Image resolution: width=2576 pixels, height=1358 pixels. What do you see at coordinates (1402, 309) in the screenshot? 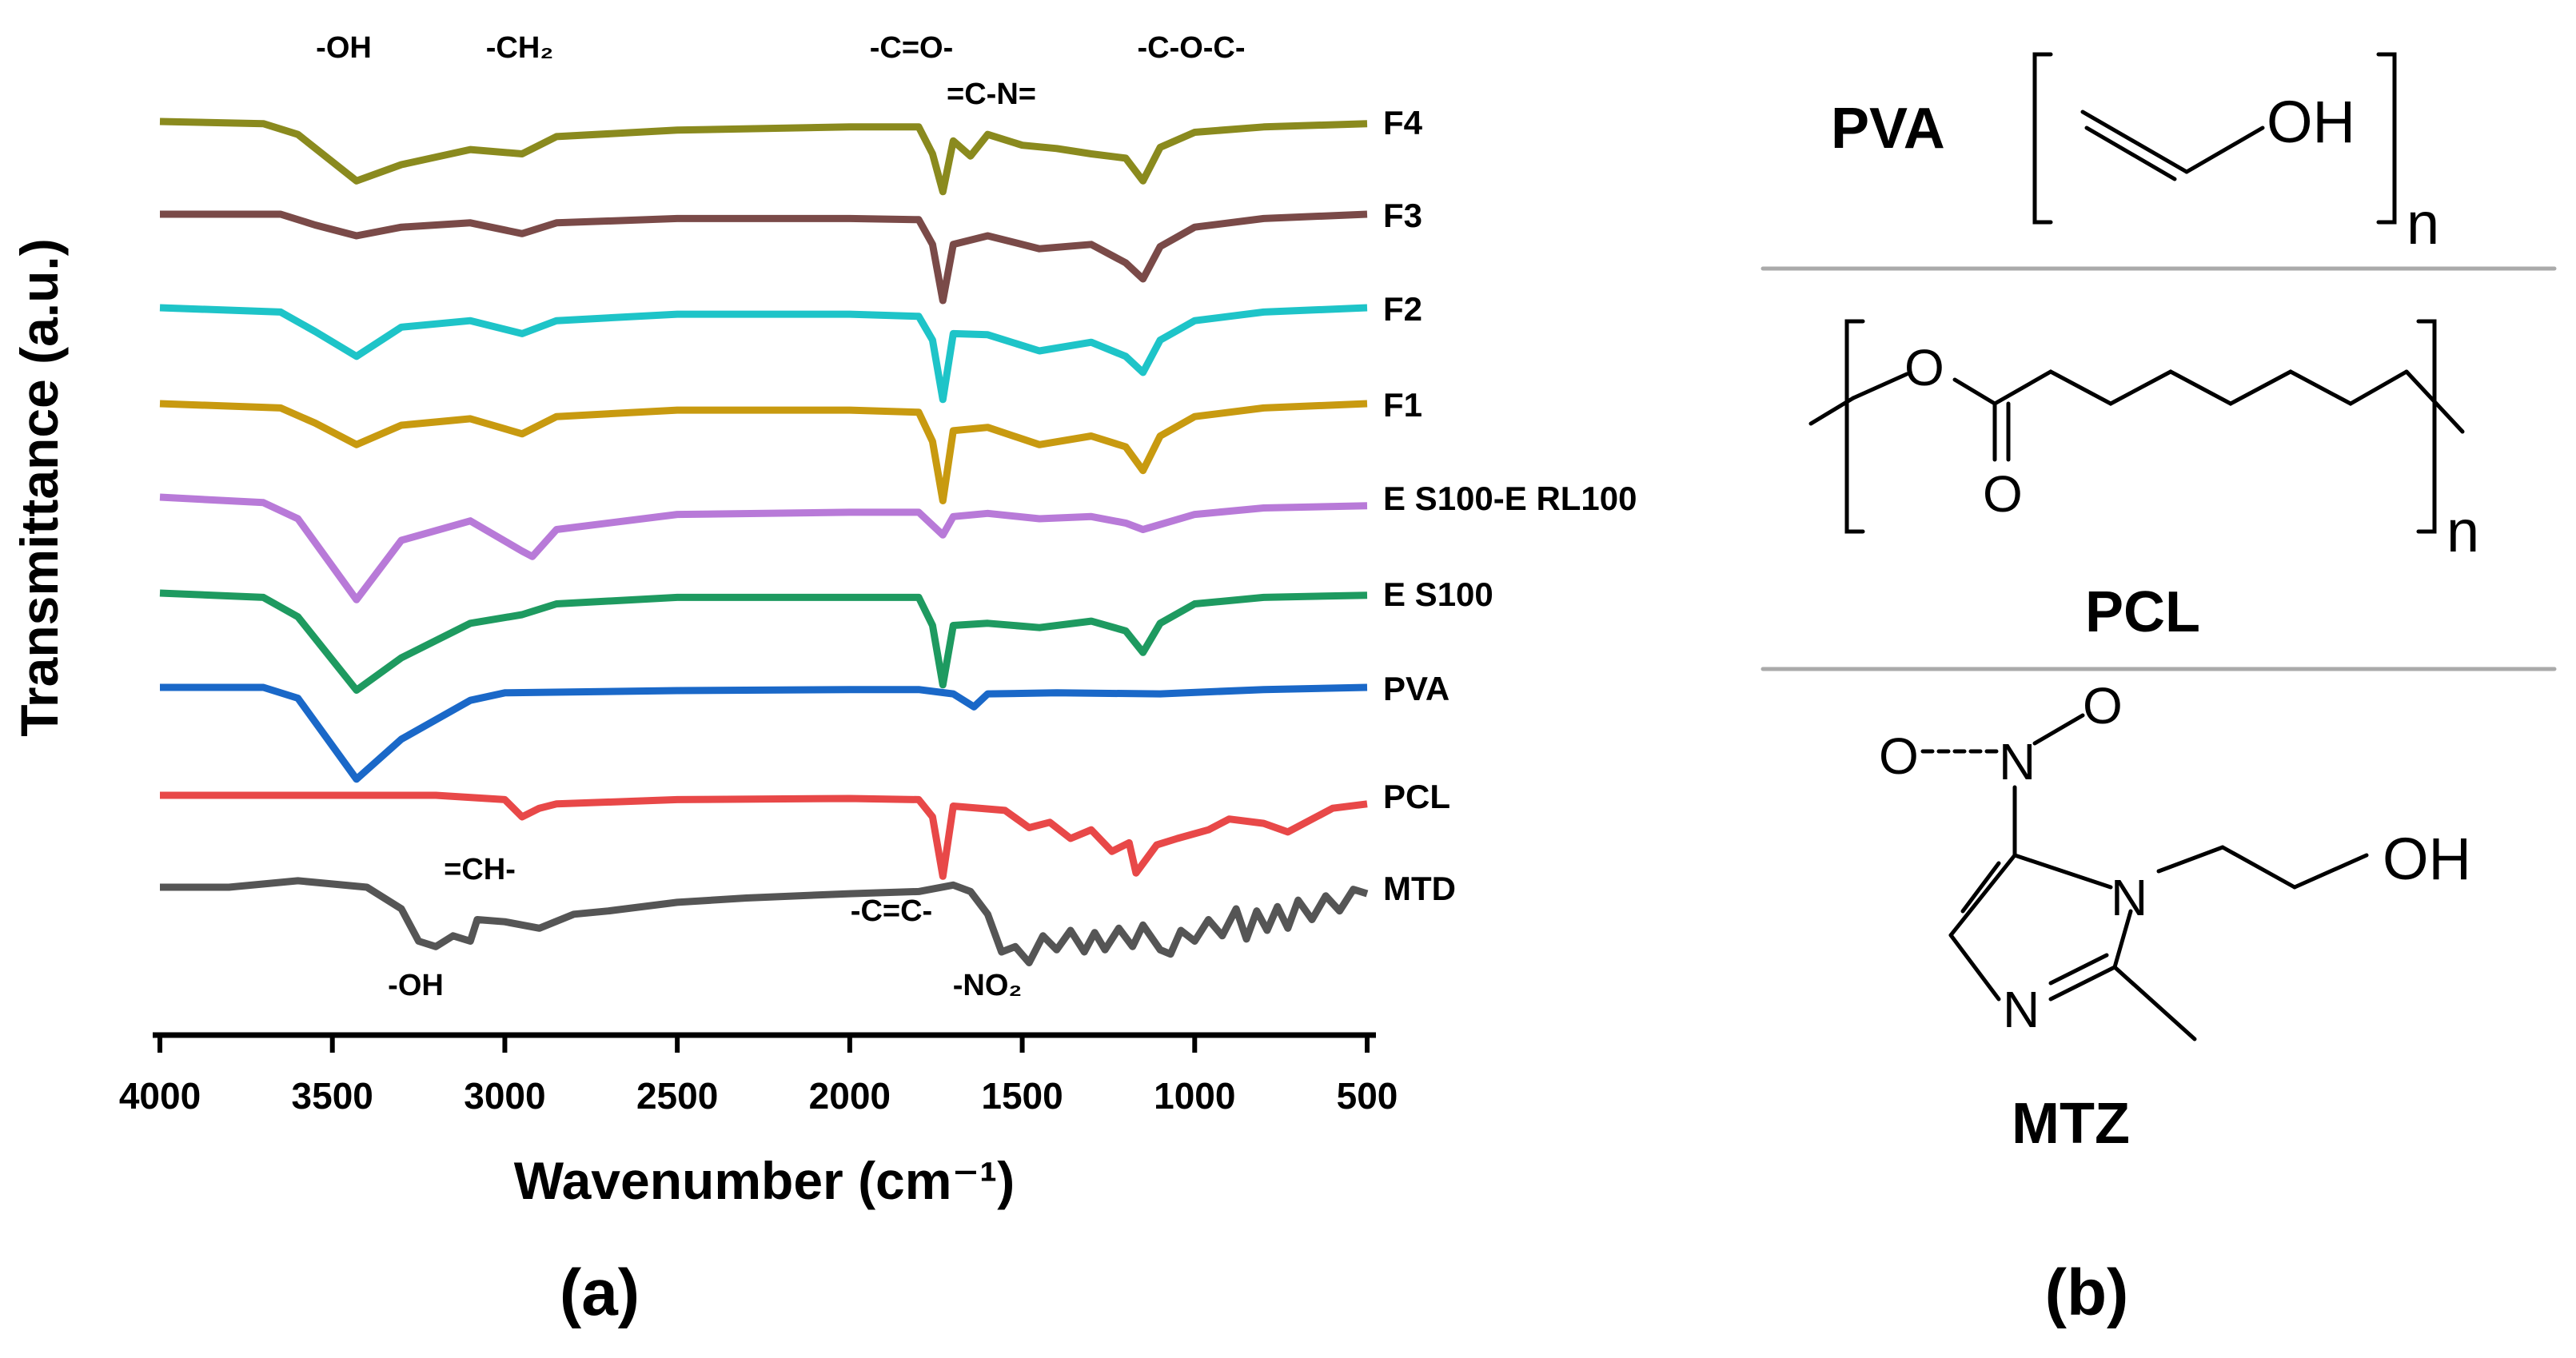
I see `series-label-f2: F2` at bounding box center [1402, 309].